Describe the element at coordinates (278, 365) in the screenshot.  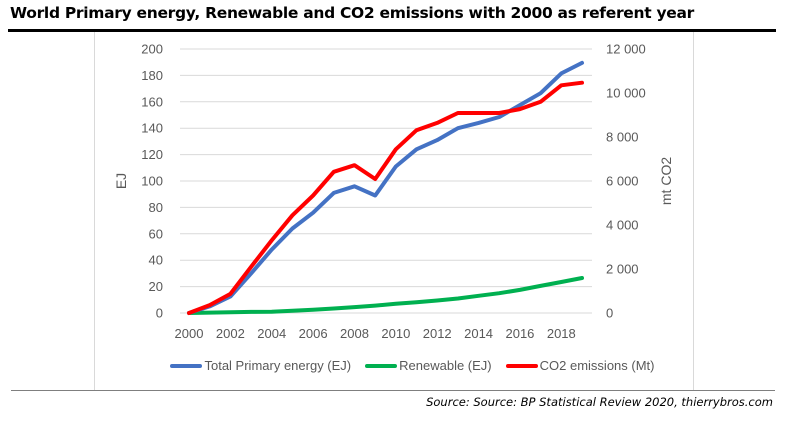
I see `legend-label: Total Primary energy (EJ)` at that location.